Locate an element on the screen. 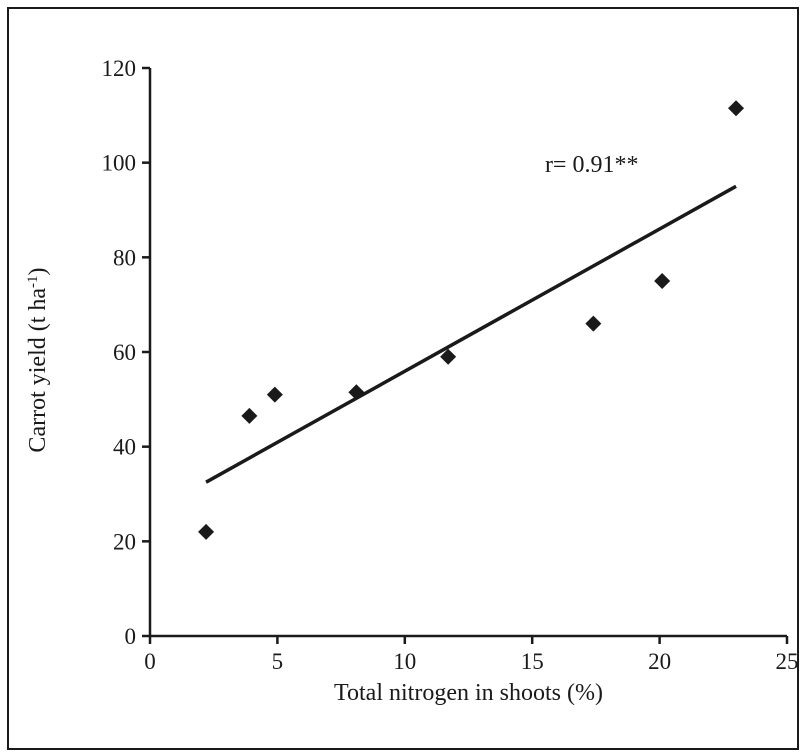  y-axis-title: Carrot yield (t ha-1) is located at coordinates (38, 359).